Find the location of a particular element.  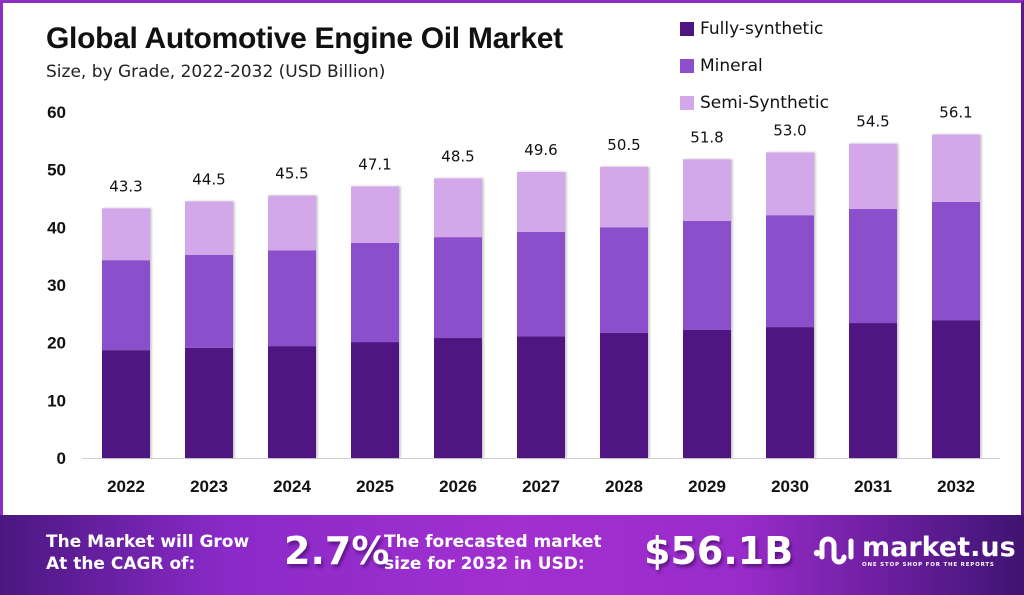

bar-segment-fully-synthetic-2022 is located at coordinates (126, 404).